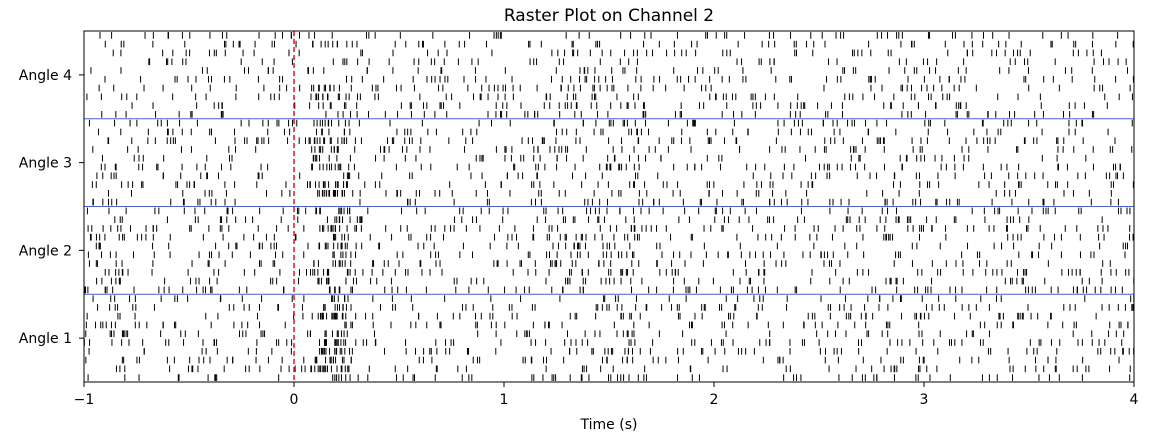  Describe the element at coordinates (84, 400) in the screenshot. I see `x-tick-label: −1` at that location.